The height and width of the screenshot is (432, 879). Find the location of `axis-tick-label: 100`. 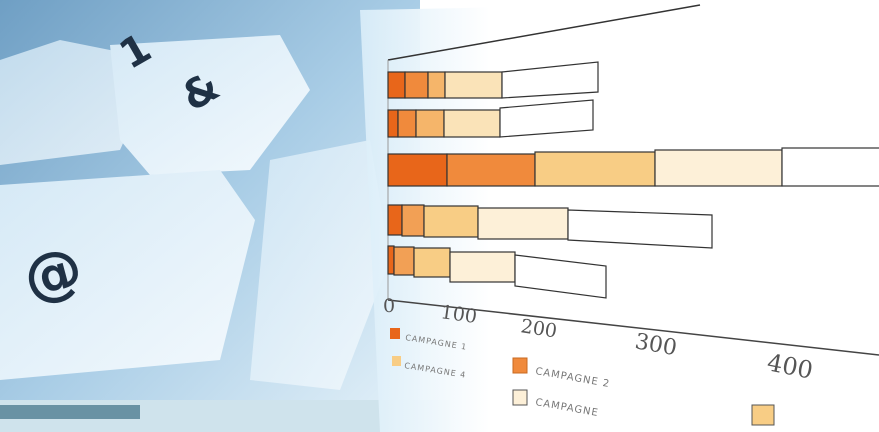

axis-tick-label: 100 is located at coordinates (458, 314).